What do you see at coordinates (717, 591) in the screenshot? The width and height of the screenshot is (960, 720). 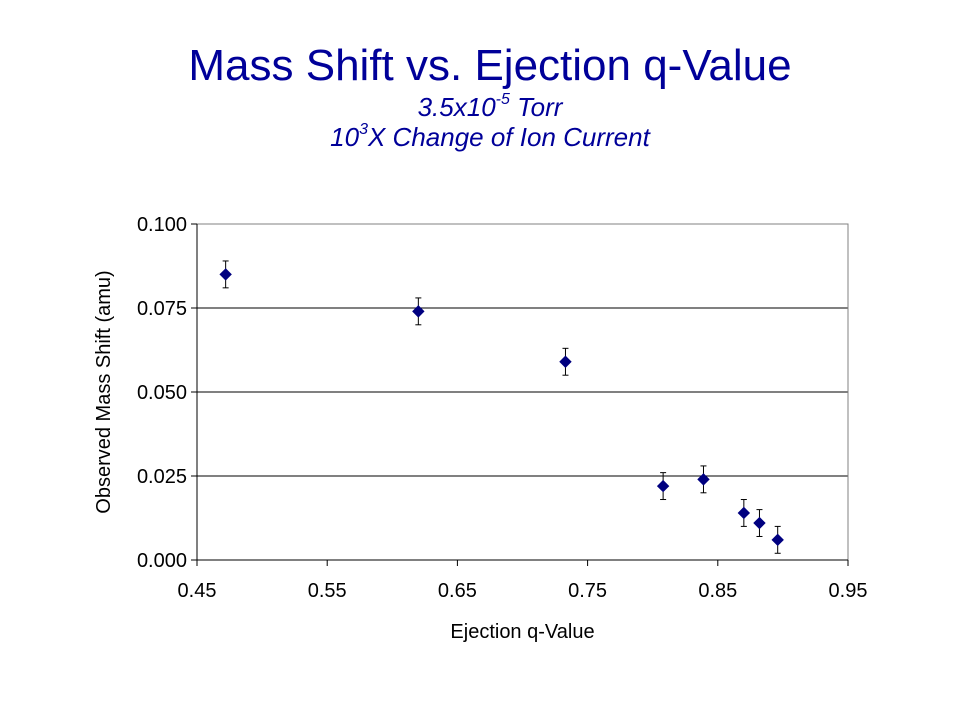 I see `x-tick-label: 0.85` at bounding box center [717, 591].